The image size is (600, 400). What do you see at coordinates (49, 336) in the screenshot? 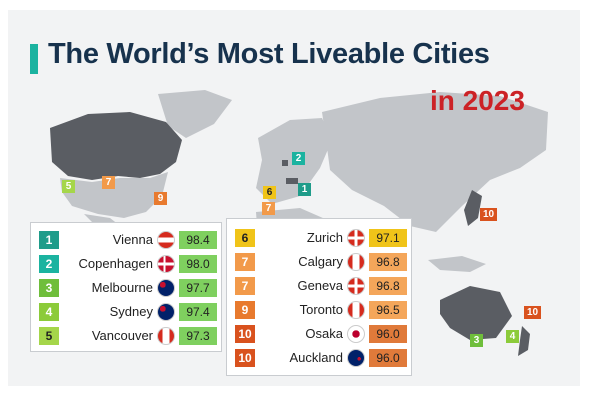
I see `rank-badge: 5` at bounding box center [49, 336].